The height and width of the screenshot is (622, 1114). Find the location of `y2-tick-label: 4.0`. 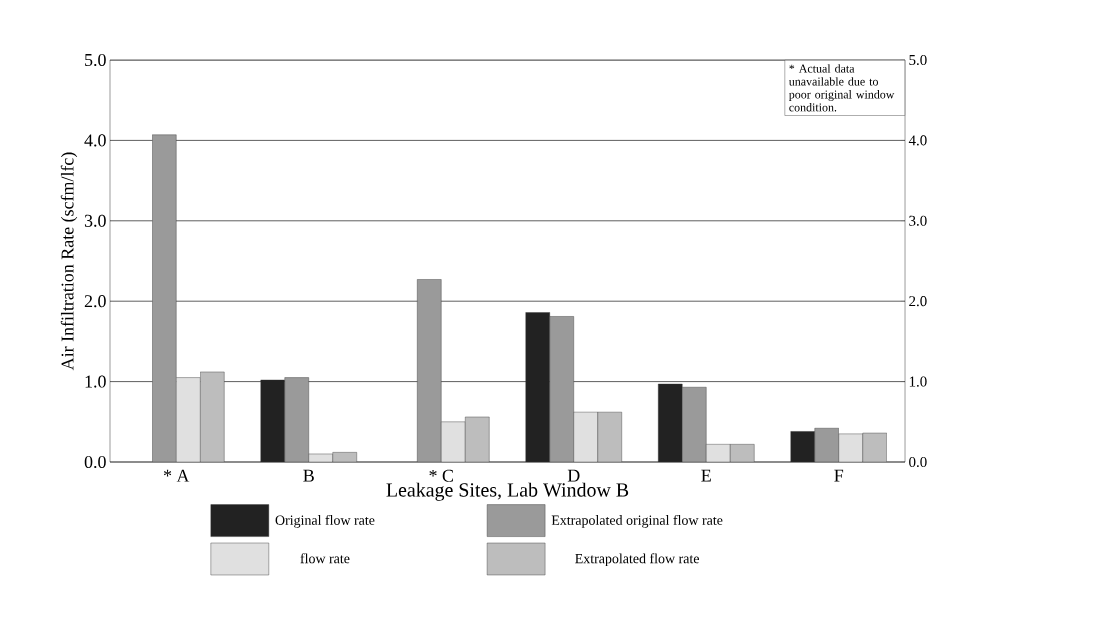

y2-tick-label: 4.0 is located at coordinates (917, 140).